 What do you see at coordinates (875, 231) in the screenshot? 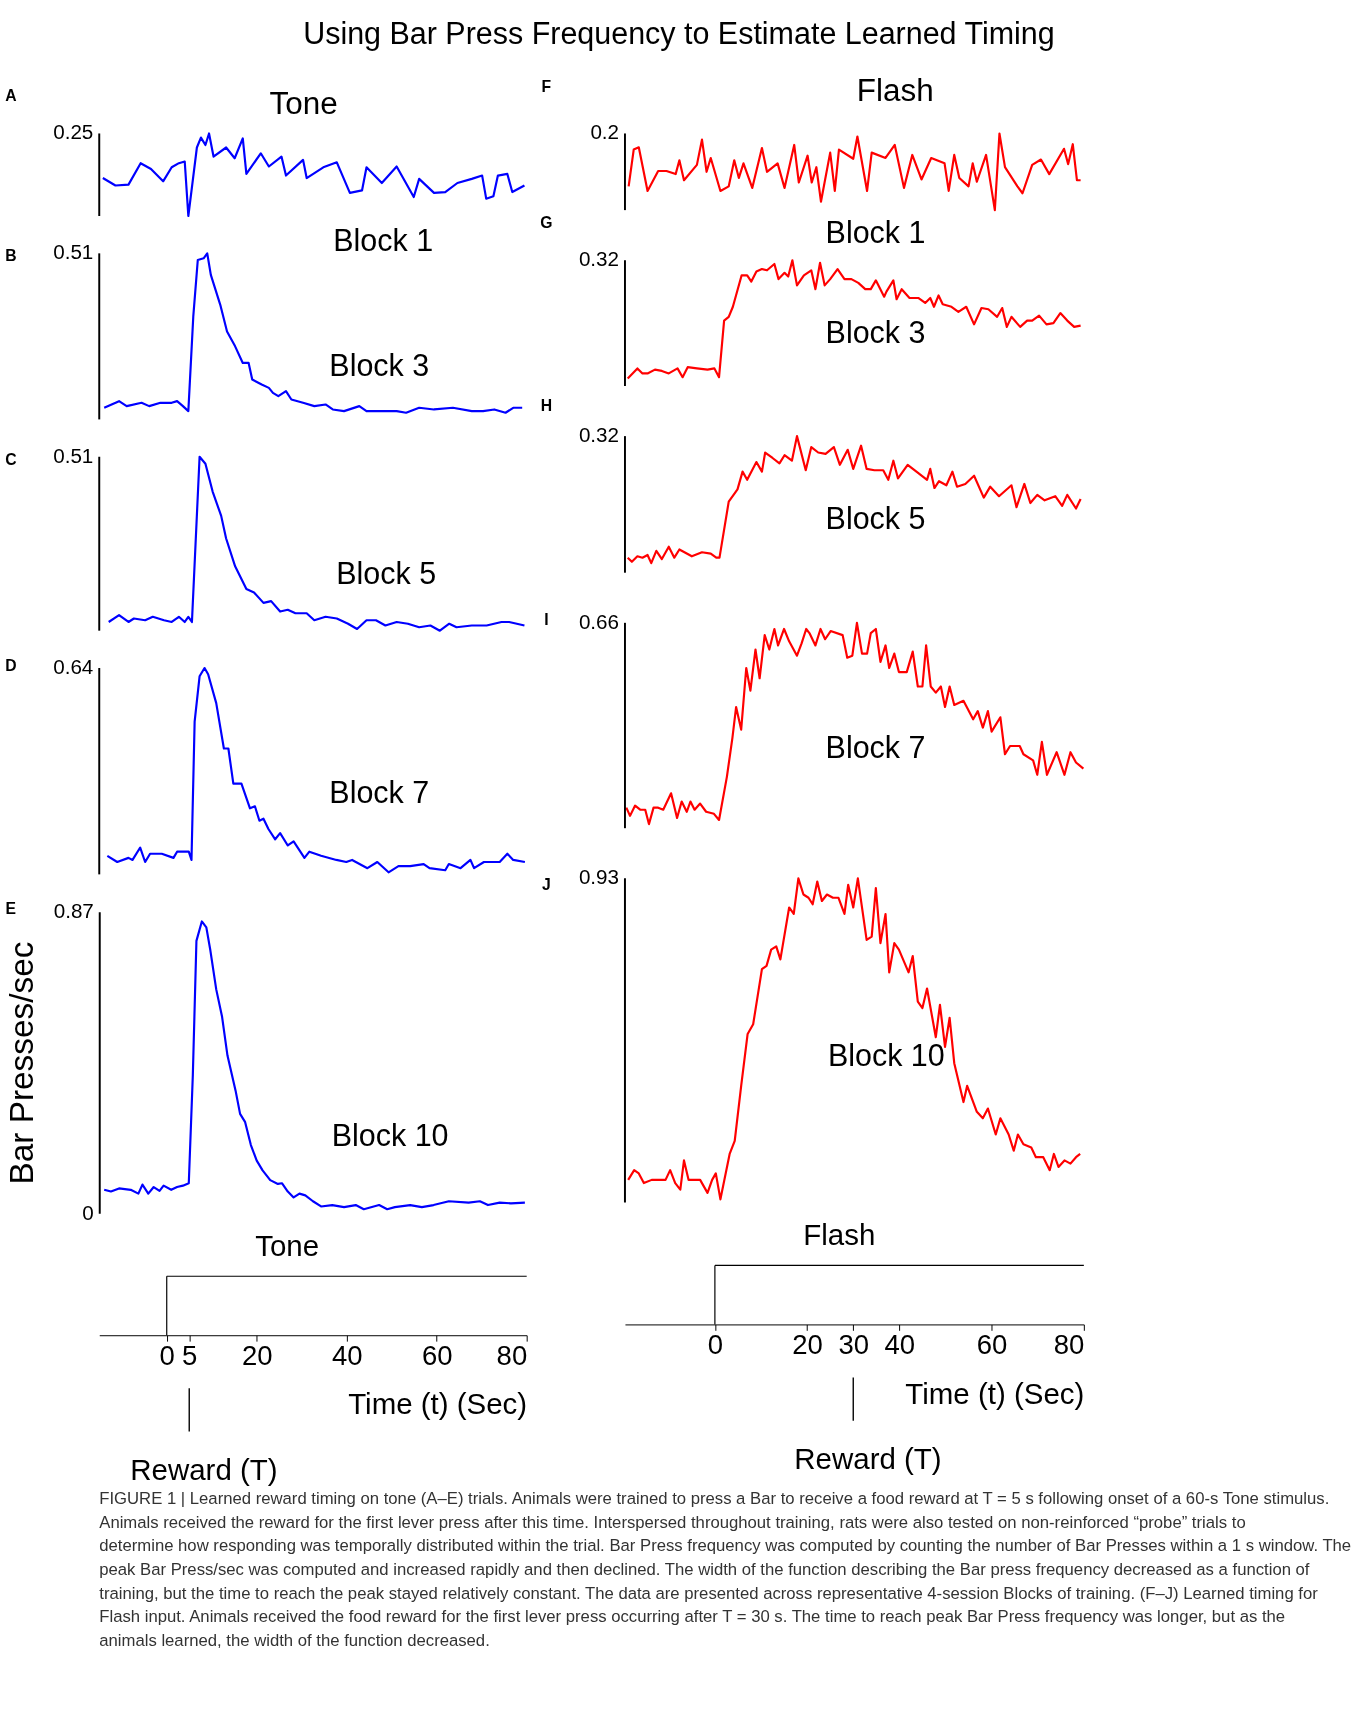
I see `text: Block 1` at bounding box center [875, 231].